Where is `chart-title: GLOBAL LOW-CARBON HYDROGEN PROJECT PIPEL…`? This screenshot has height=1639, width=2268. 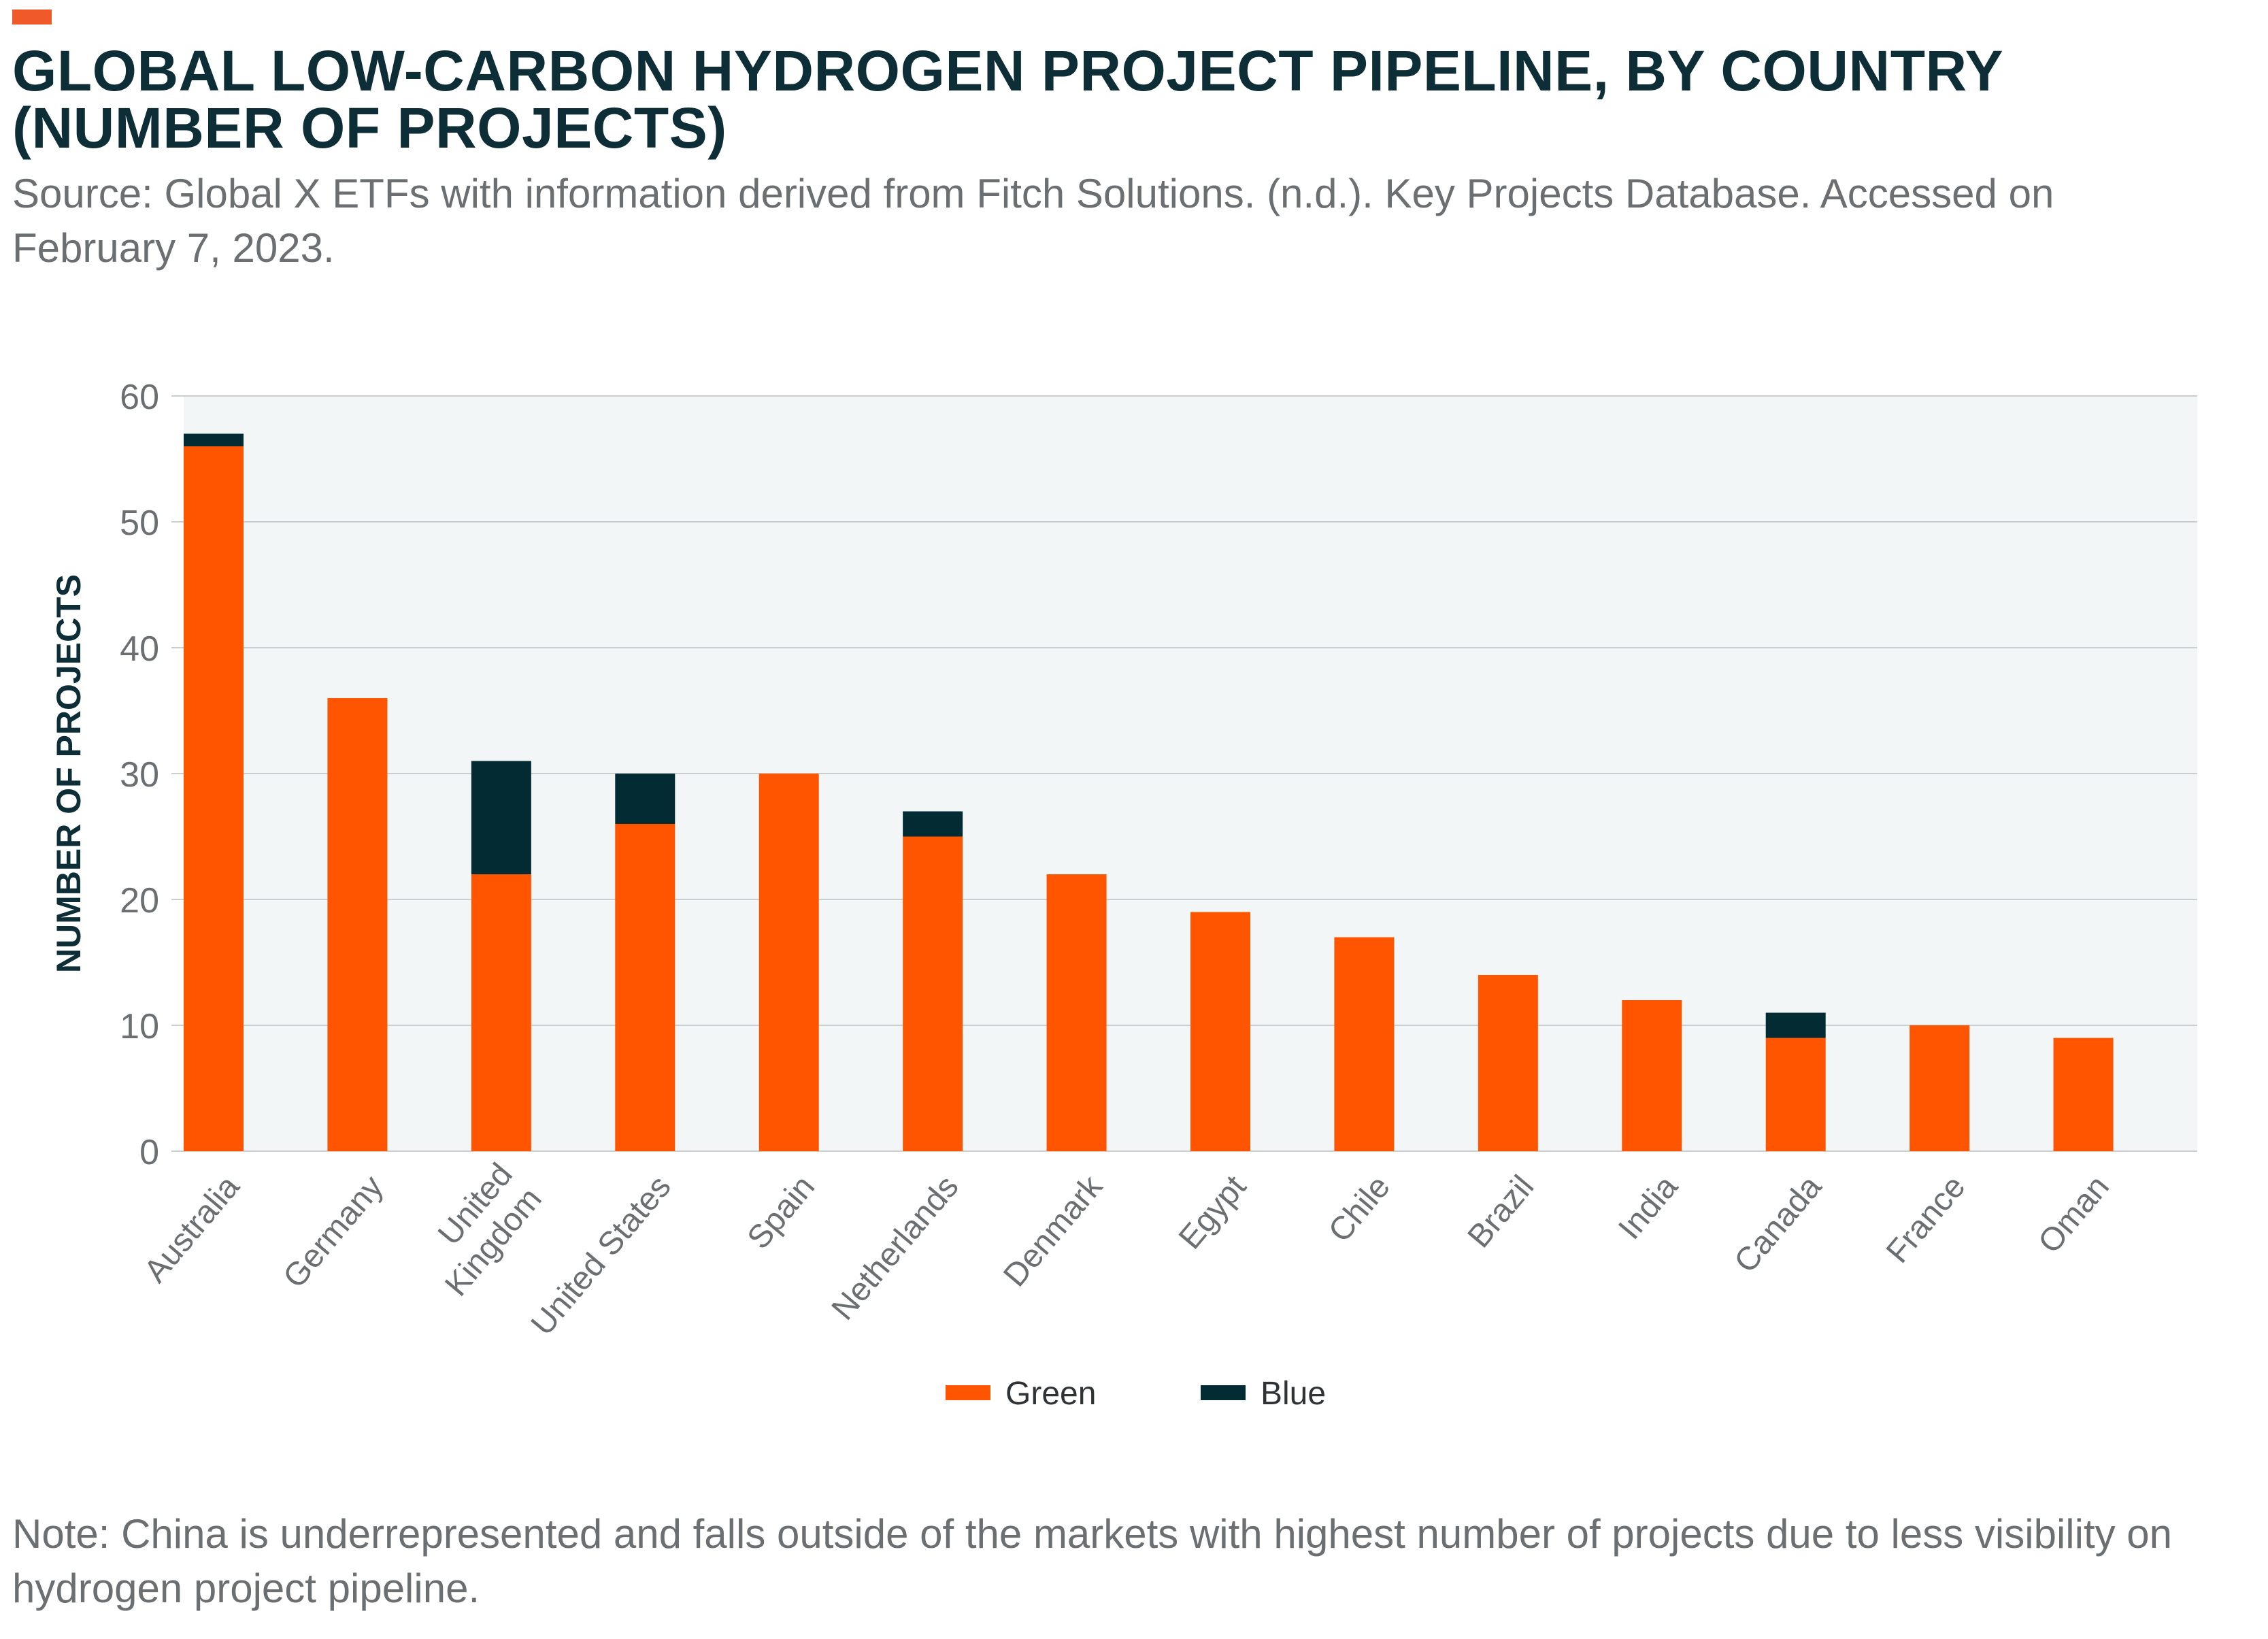
chart-title: GLOBAL LOW-CARBON HYDROGEN PROJECT PIPEL… is located at coordinates (1008, 100).